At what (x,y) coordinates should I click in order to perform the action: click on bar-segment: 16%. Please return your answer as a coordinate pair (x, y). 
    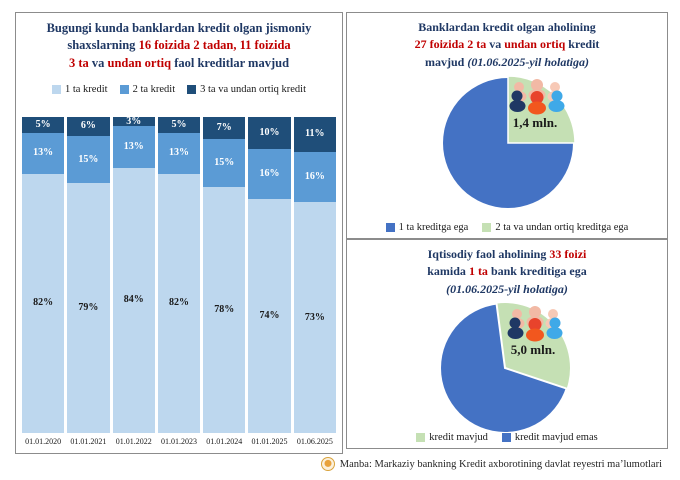
    Looking at the image, I should click on (314, 177).